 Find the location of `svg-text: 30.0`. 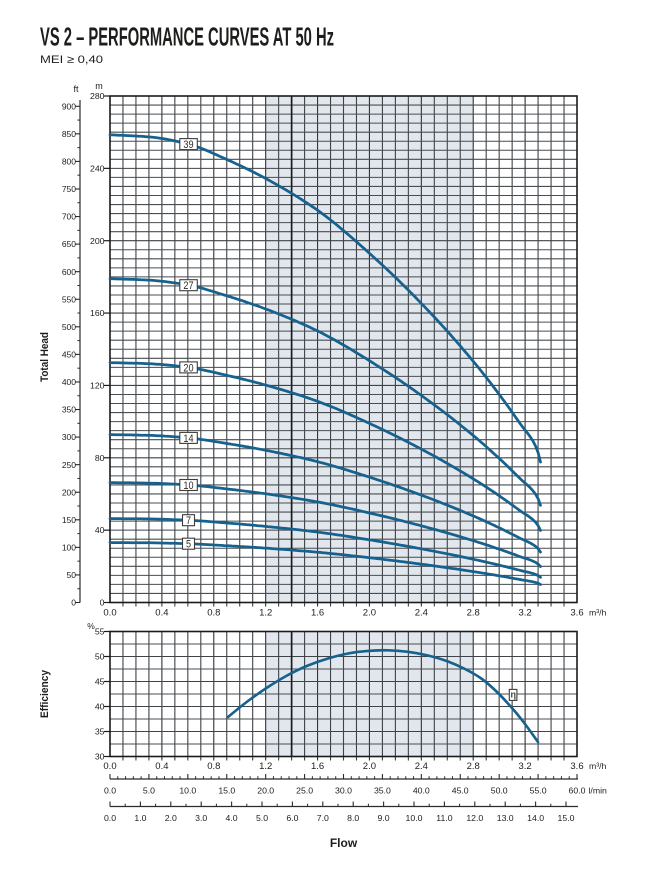

svg-text: 30.0 is located at coordinates (343, 790).